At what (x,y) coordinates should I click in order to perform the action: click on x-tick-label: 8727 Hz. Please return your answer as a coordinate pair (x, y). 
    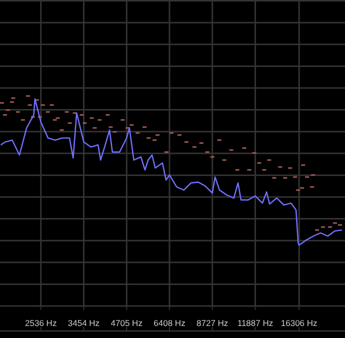
    Looking at the image, I should click on (212, 323).